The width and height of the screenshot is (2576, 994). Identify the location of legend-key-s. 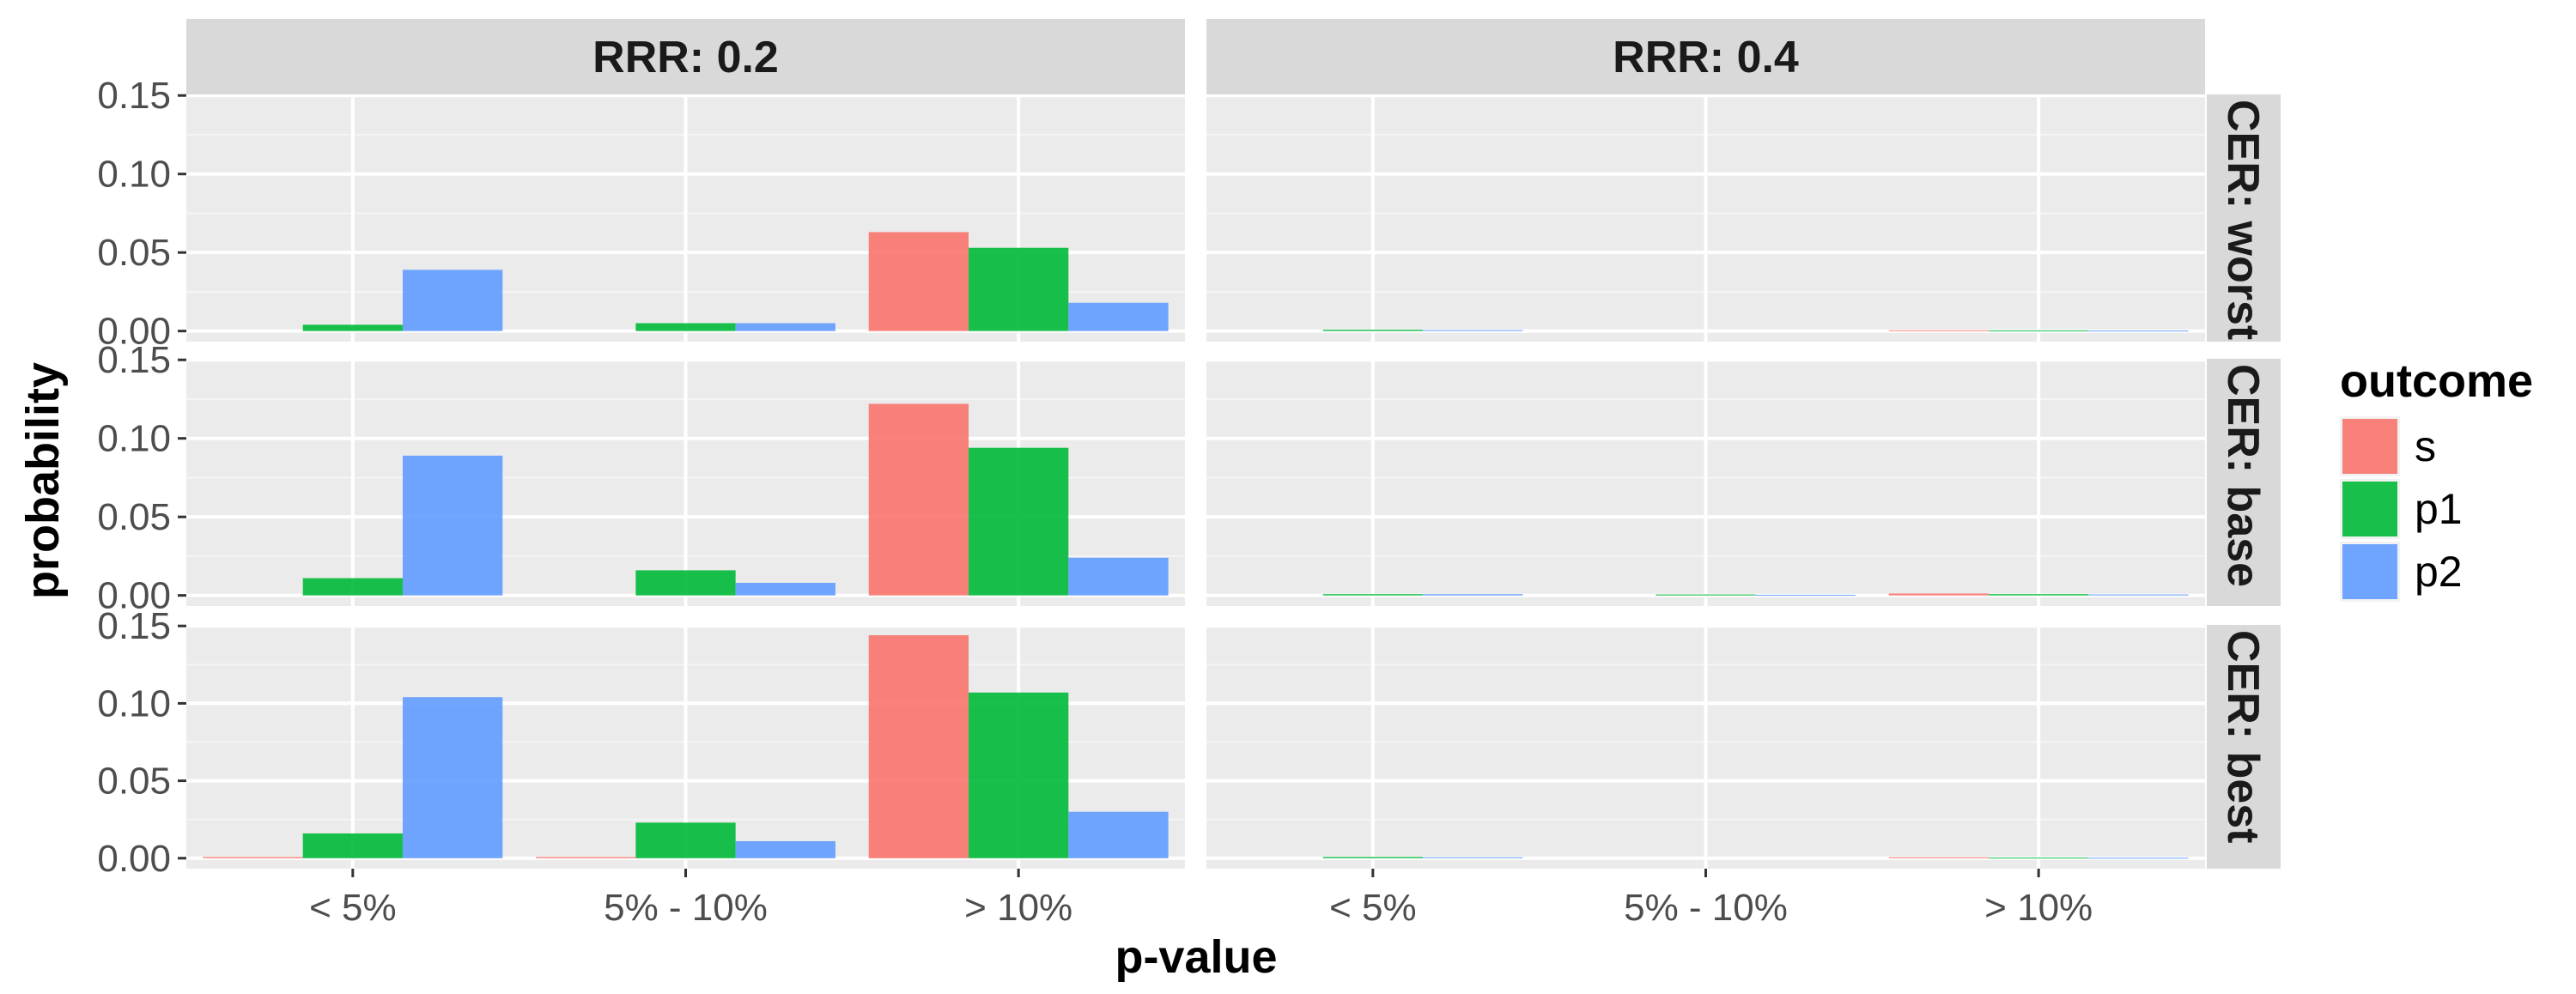
(2369, 446).